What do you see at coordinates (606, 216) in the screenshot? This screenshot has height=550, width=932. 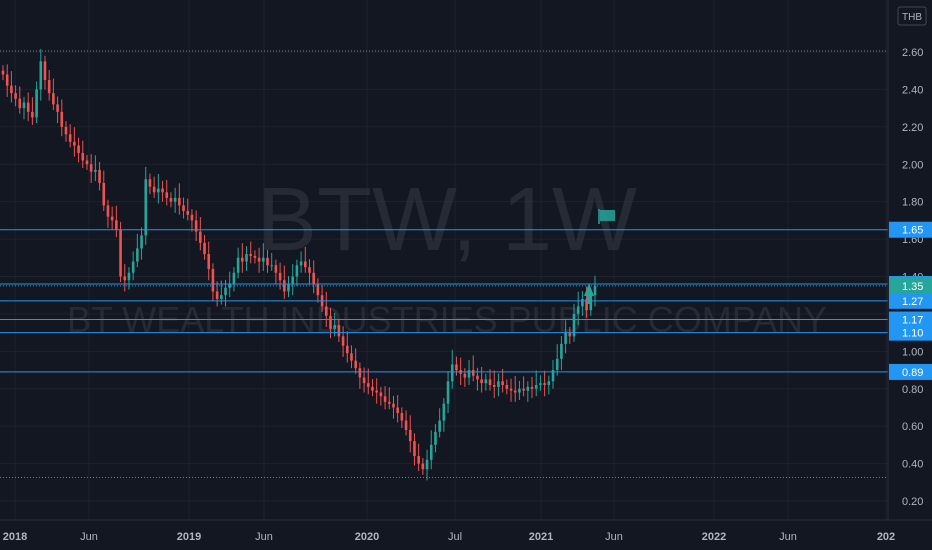 I see `flag-icon` at bounding box center [606, 216].